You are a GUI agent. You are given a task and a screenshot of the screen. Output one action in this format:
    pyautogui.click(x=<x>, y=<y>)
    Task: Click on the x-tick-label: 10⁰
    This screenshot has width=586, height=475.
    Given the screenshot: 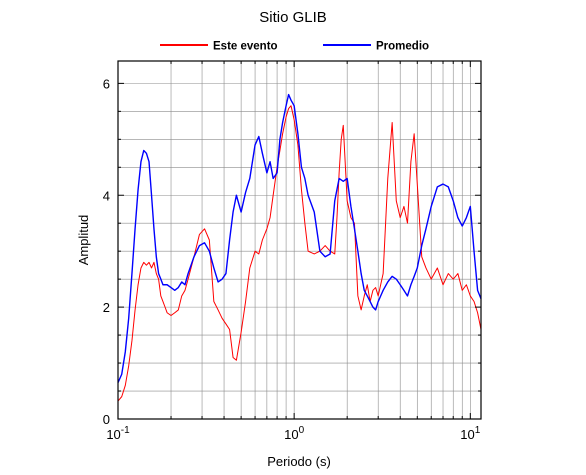 What is the action you would take?
    pyautogui.click(x=294, y=433)
    